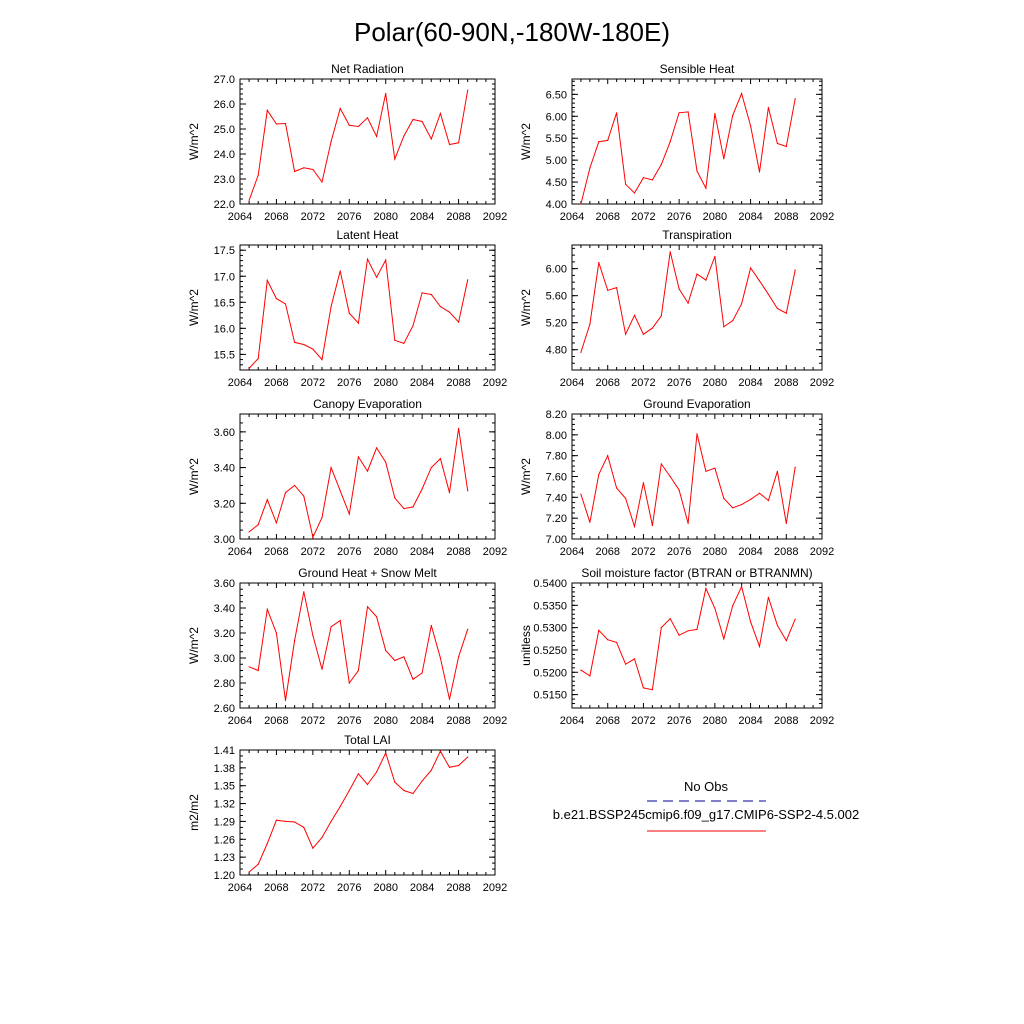 Image resolution: width=1024 pixels, height=1024 pixels. What do you see at coordinates (224, 709) in the screenshot?
I see `y-tick-label: 2.60` at bounding box center [224, 709].